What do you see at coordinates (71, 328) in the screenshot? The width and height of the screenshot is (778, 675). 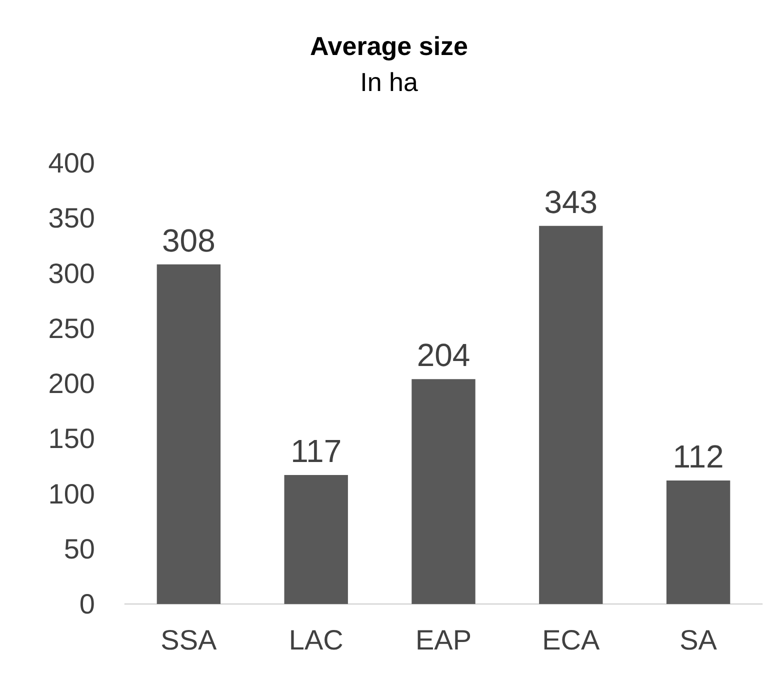 I see `y-tick-label: 250` at bounding box center [71, 328].